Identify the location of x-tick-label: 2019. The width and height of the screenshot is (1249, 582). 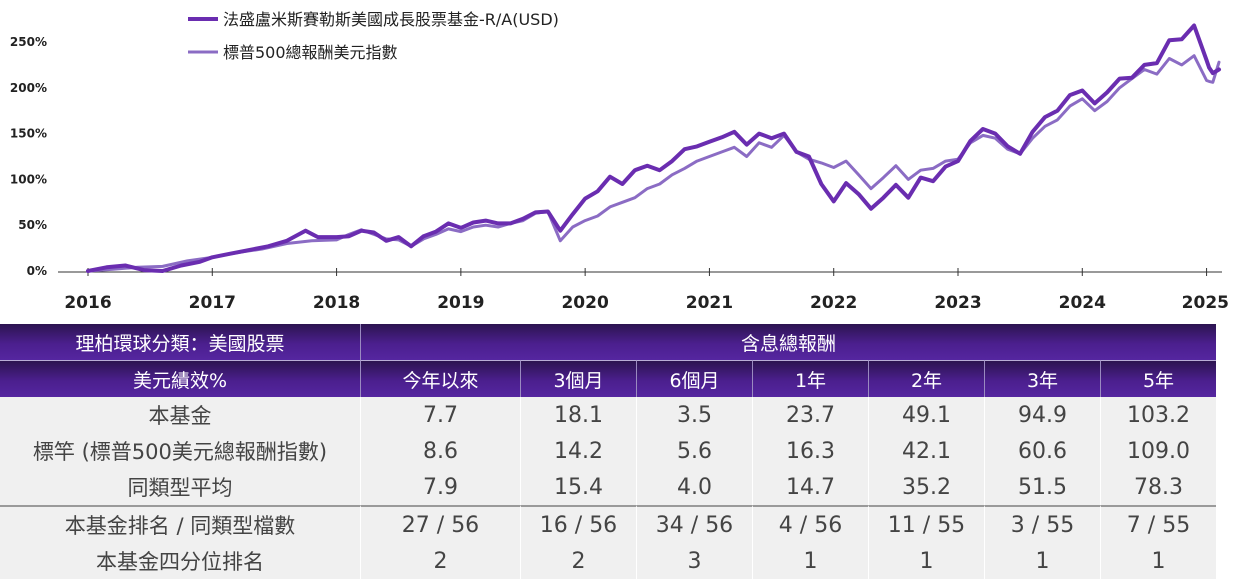
(460, 303).